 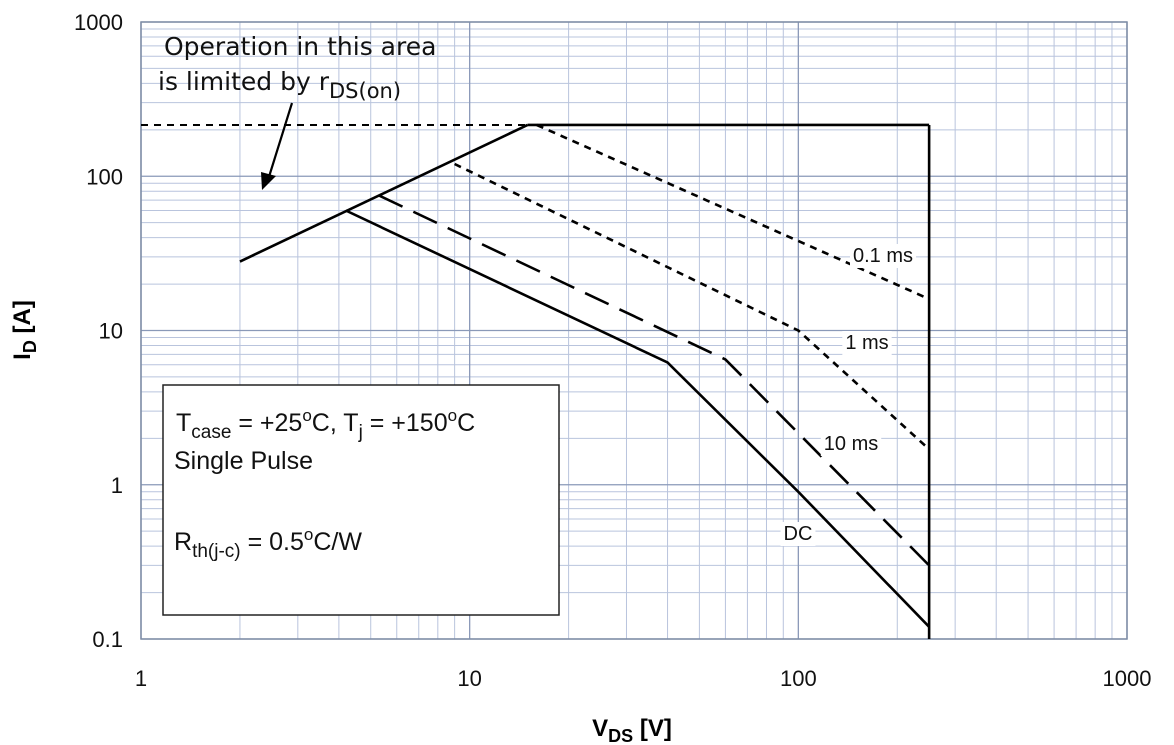 I want to click on series-line-0-1-ms, so click(x=733, y=212).